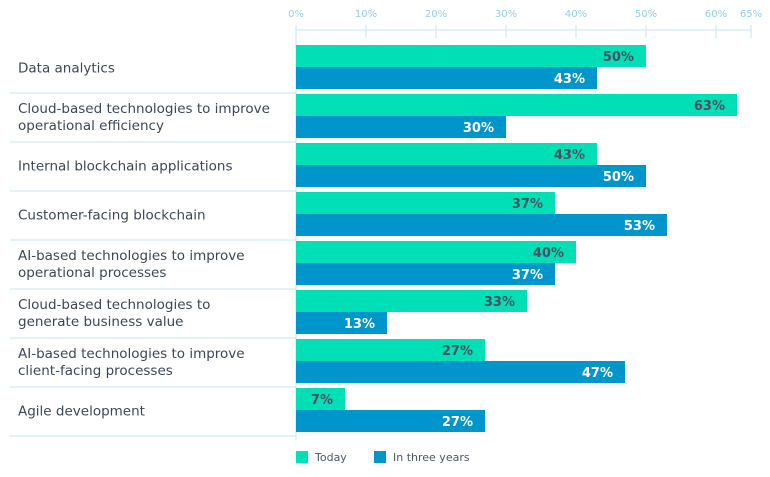 This screenshot has height=477, width=770. I want to click on data-label: 47%, so click(597, 373).